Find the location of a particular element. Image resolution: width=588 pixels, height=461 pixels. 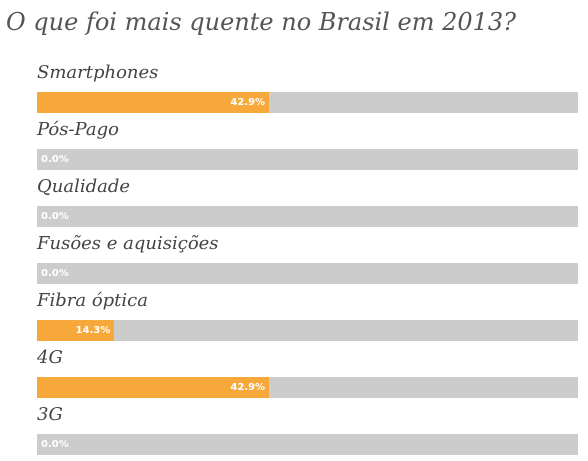

poll-option: Pós-Pago 0.0% is located at coordinates (294, 146).